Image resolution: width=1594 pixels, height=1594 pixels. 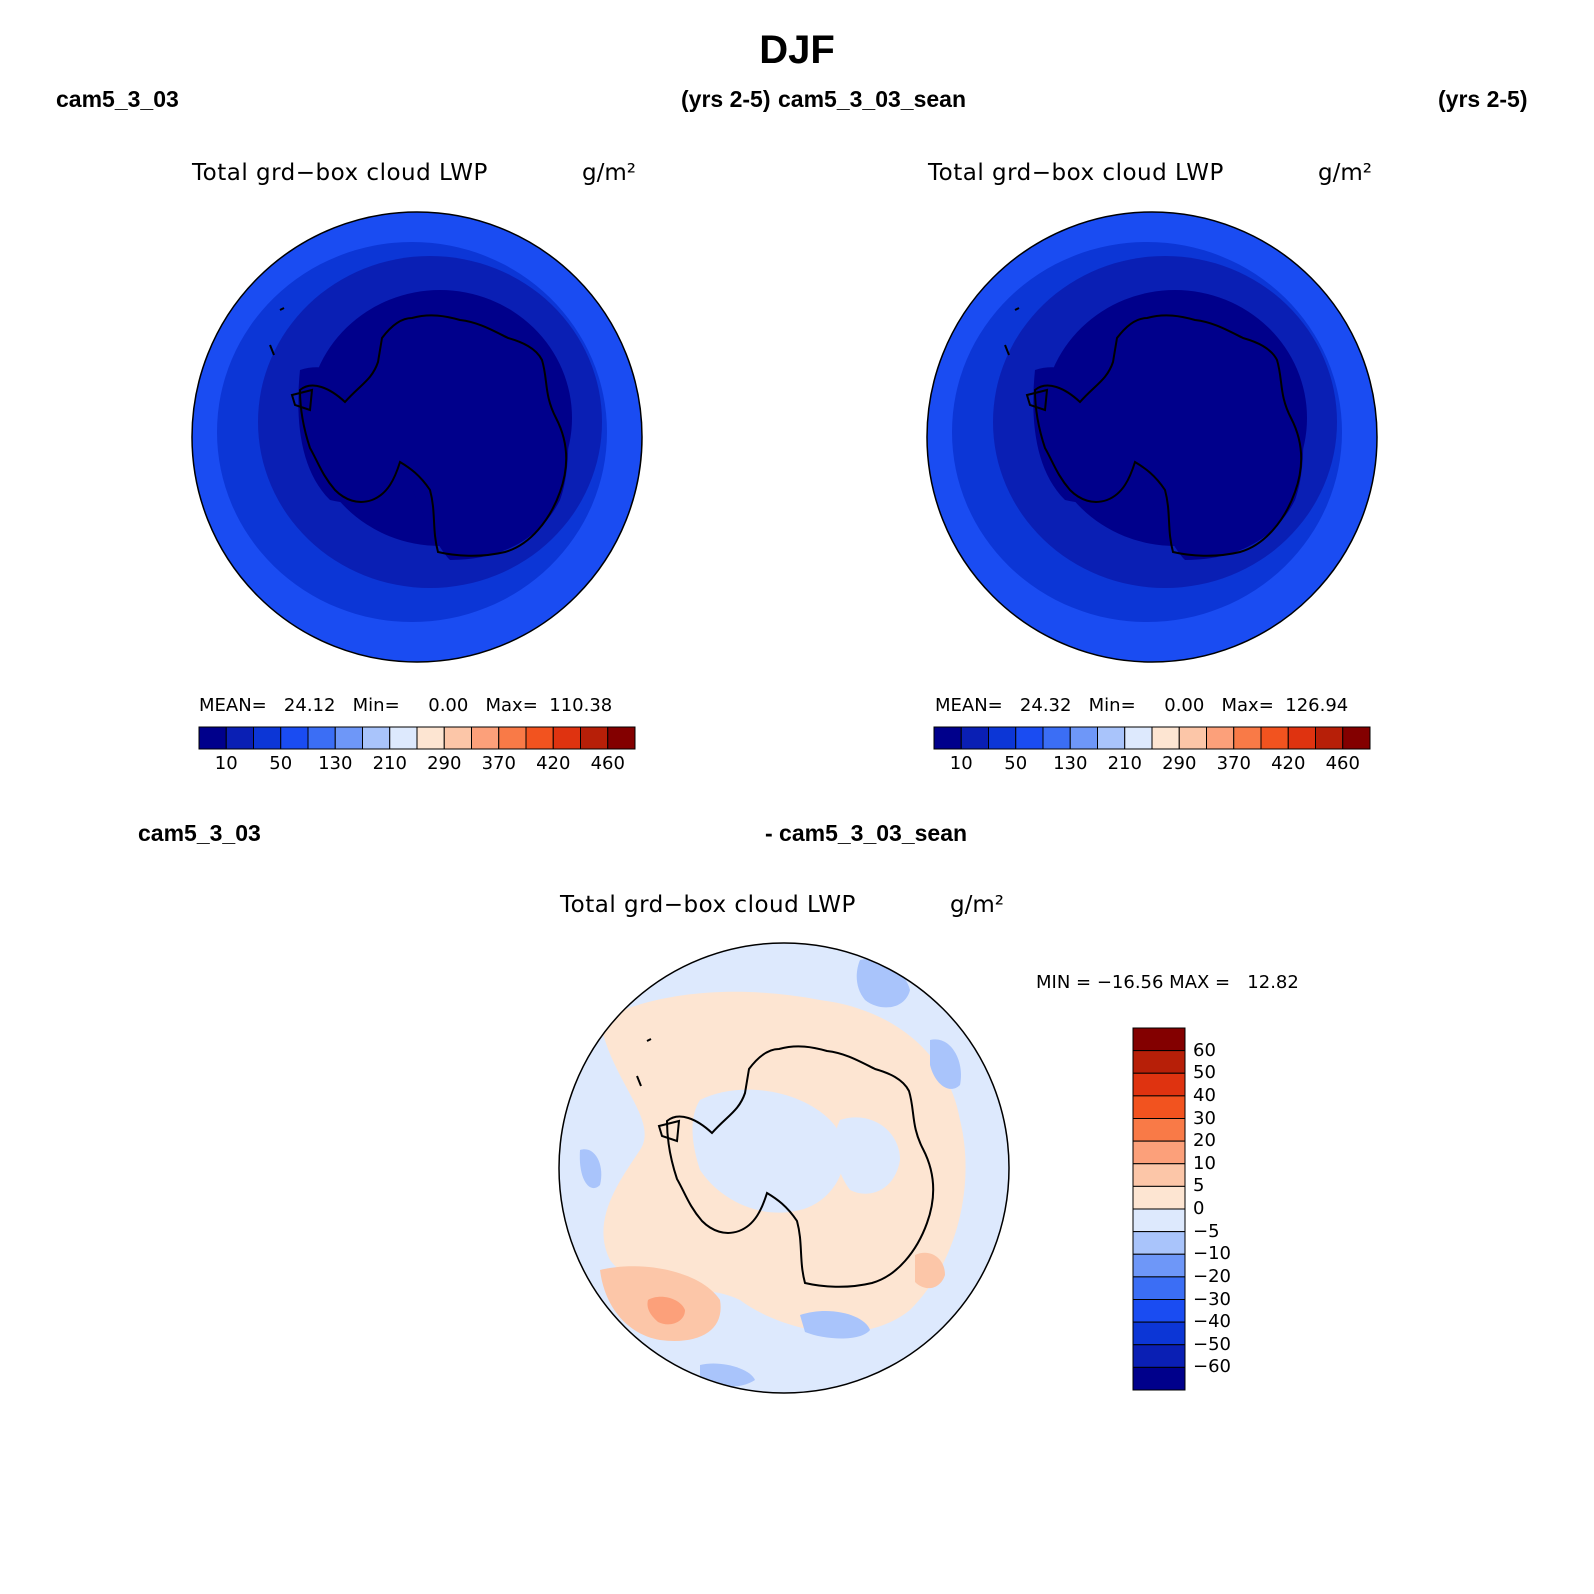 What do you see at coordinates (1142, 705) in the screenshot?
I see `panel2-stats: MEAN= 24.32 Min= 0.00 Max= 126.94` at bounding box center [1142, 705].